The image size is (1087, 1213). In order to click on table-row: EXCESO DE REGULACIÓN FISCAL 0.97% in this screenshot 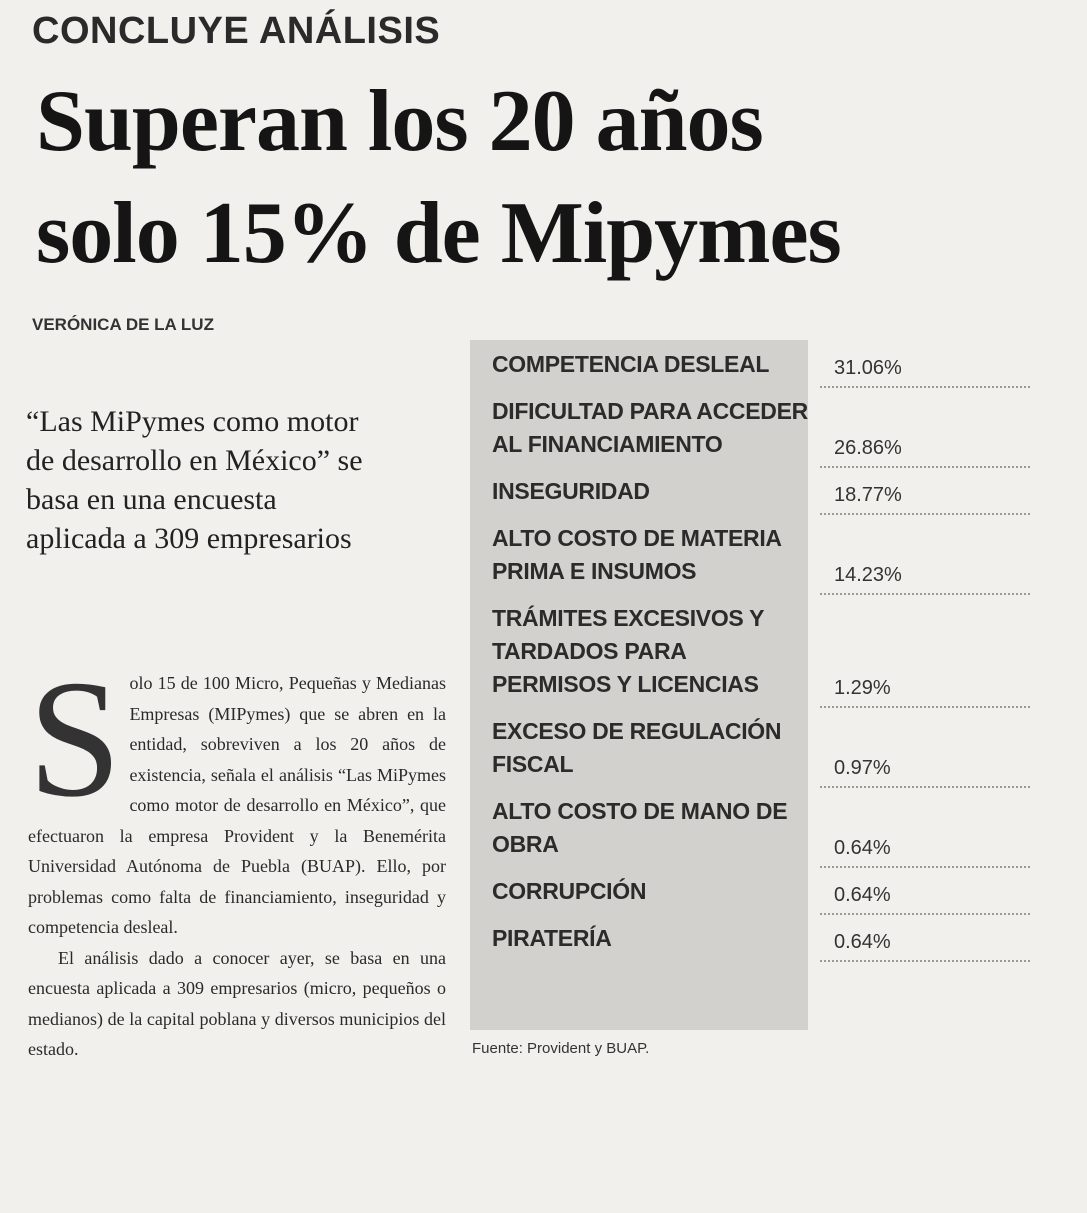, I will do `click(750, 747)`.